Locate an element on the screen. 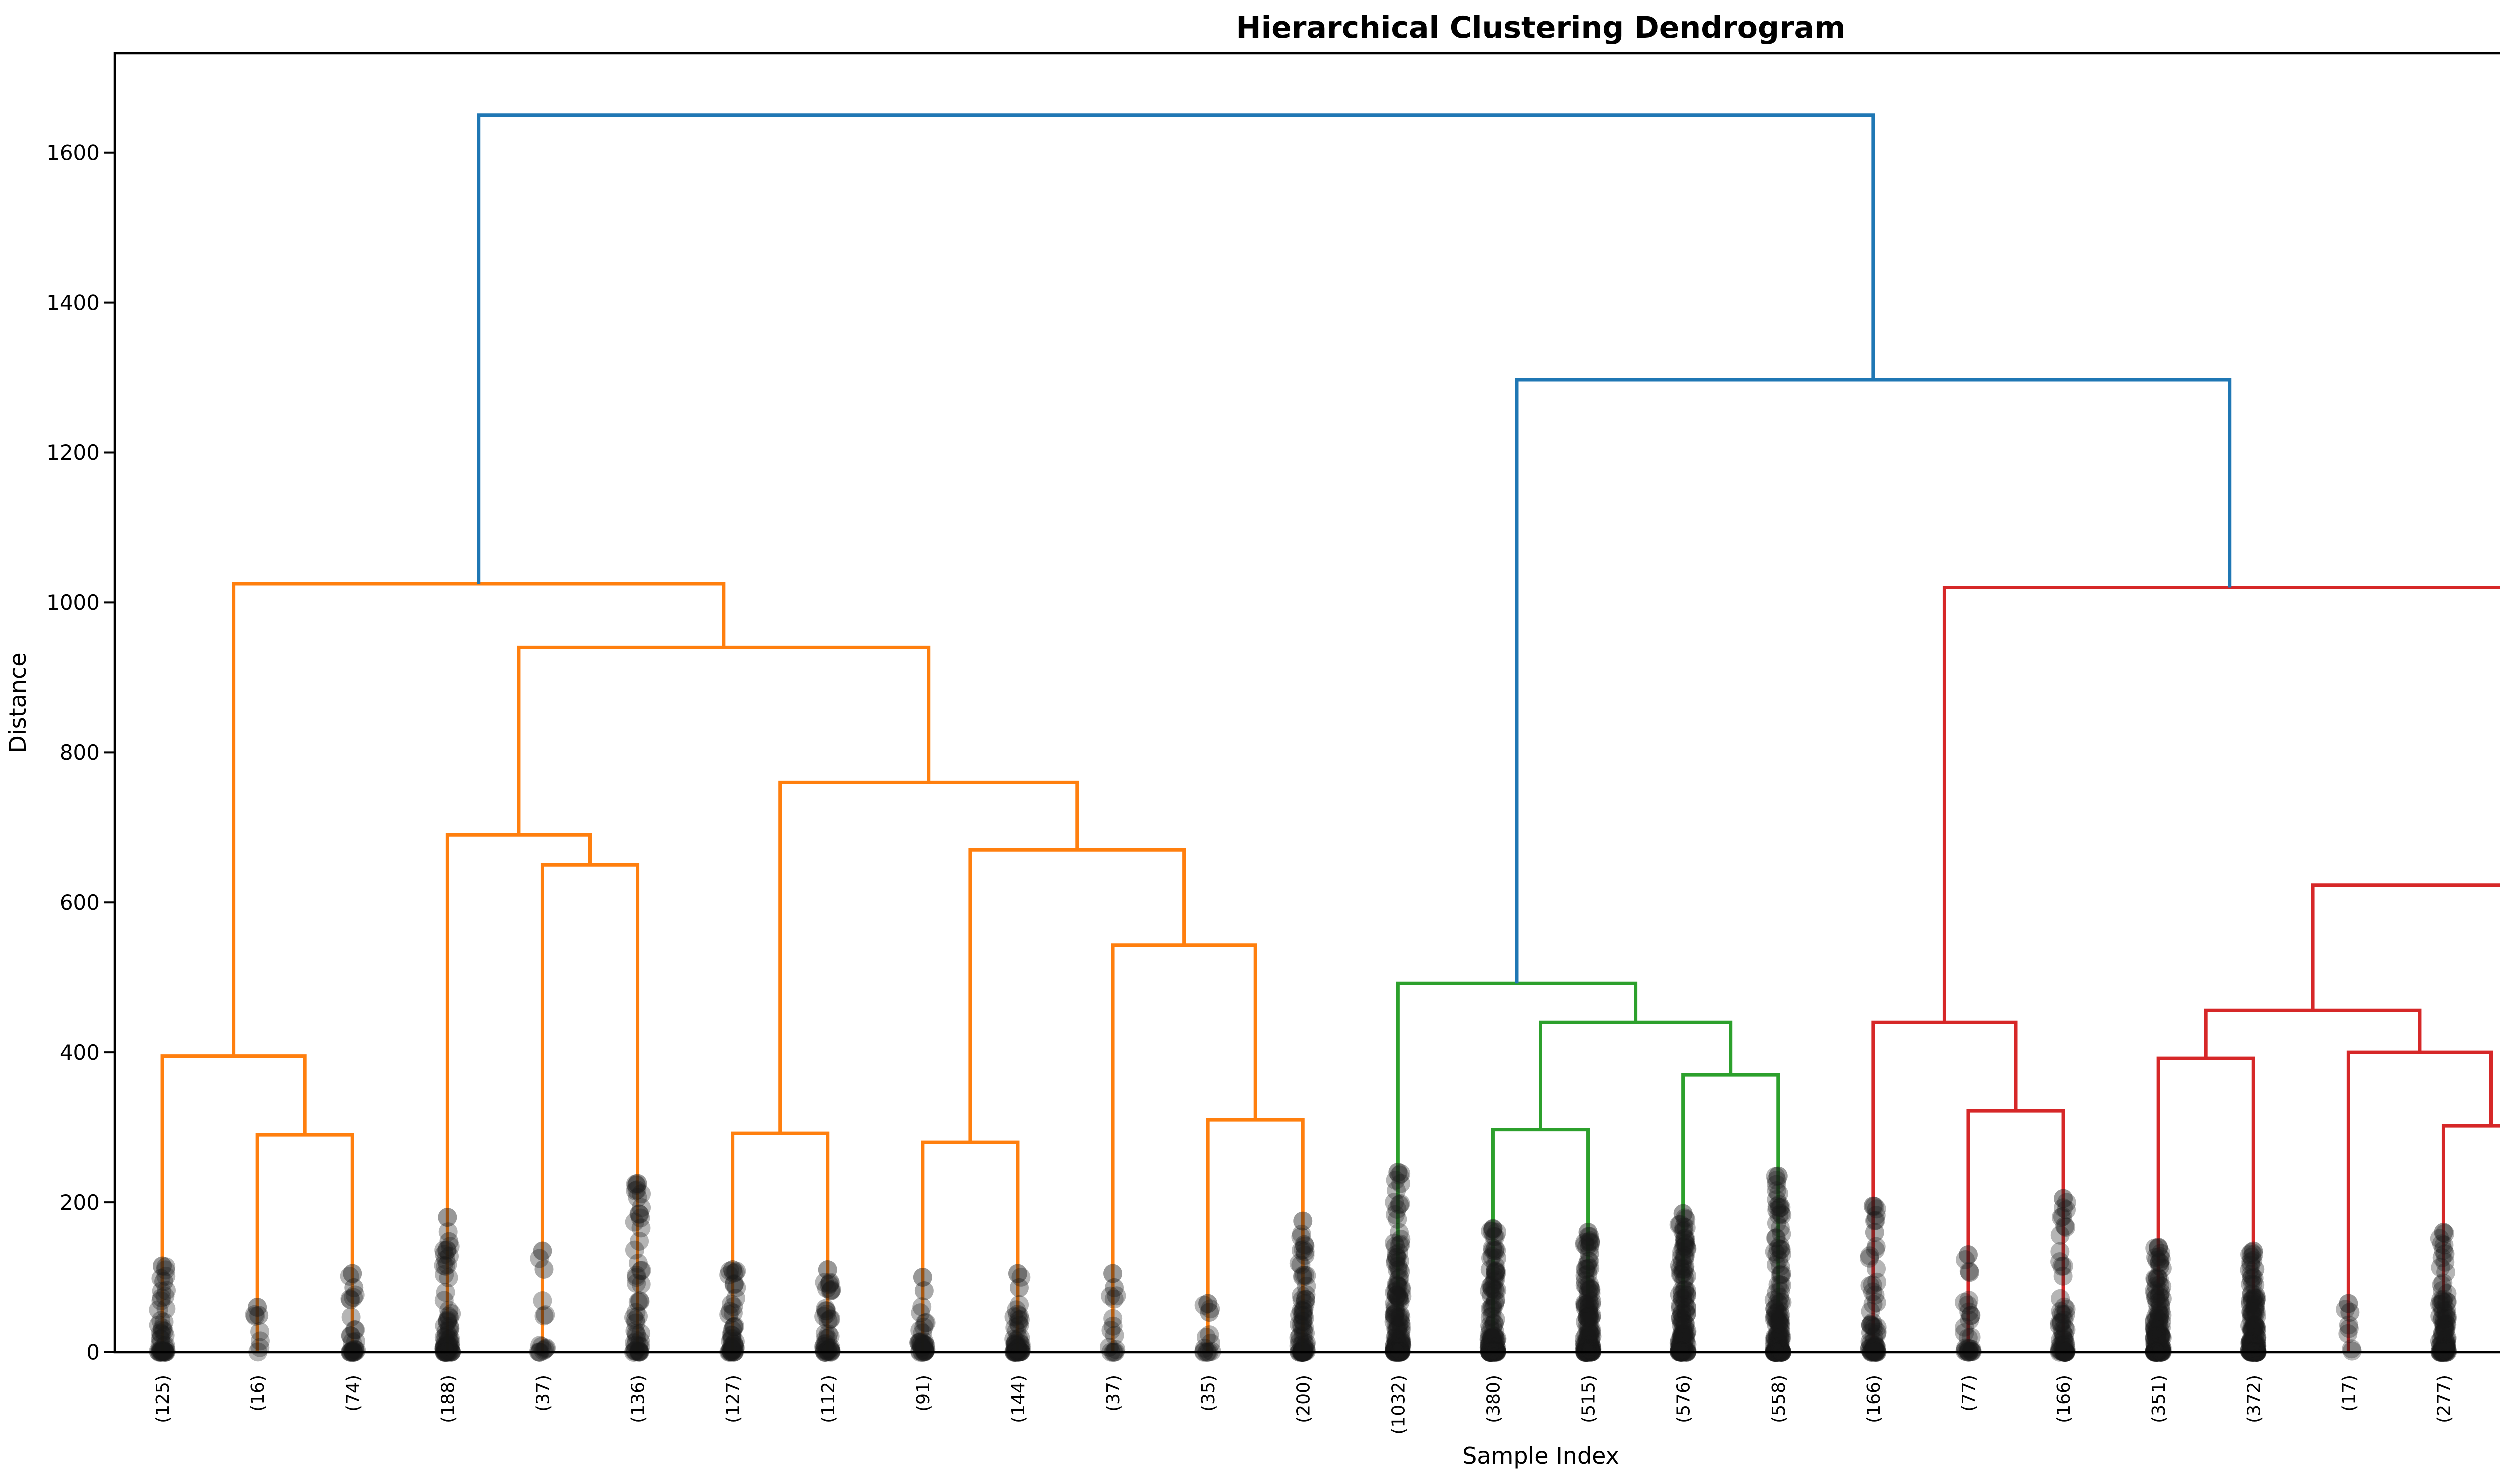 The image size is (2500, 1484). leaf-label: (112) is located at coordinates (828, 1399).